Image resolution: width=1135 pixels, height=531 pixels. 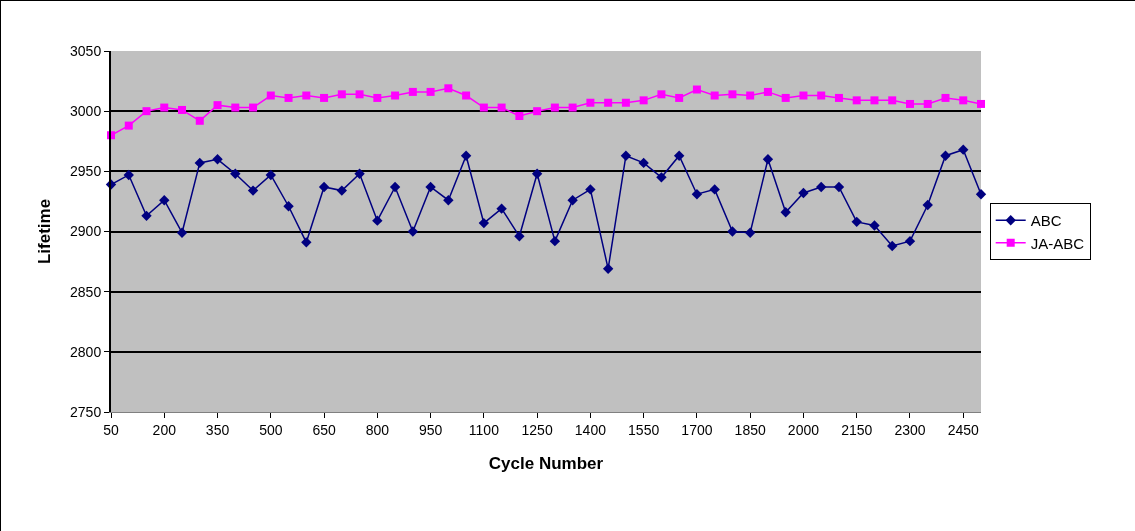 I want to click on y-tick-label: 2900, so click(x=86, y=231).